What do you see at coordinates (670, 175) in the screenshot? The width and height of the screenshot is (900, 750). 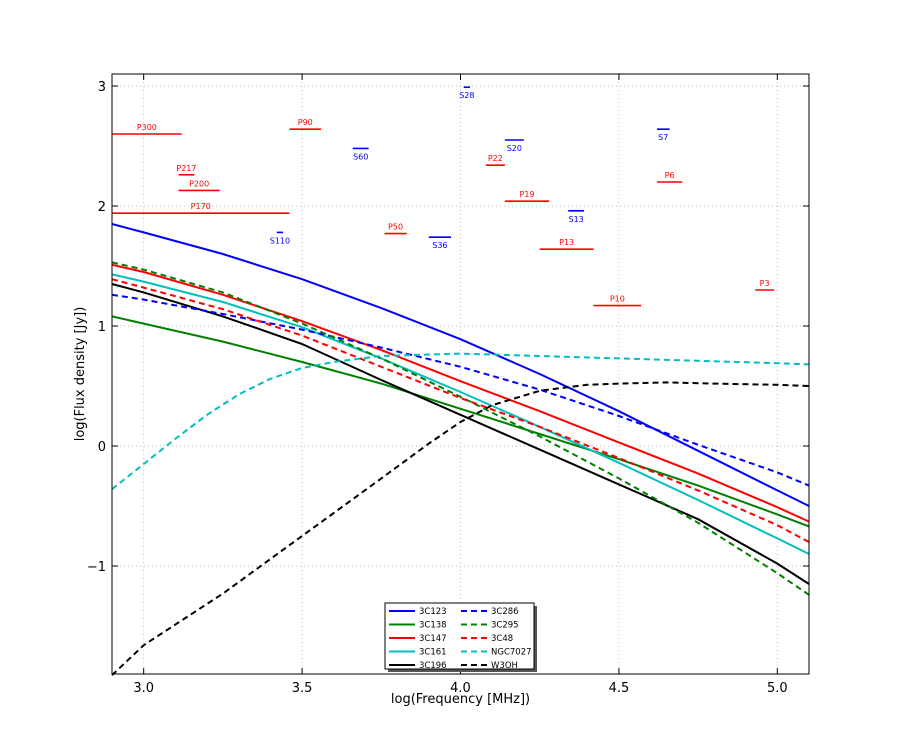 I see `band-segment-label: P6` at bounding box center [670, 175].